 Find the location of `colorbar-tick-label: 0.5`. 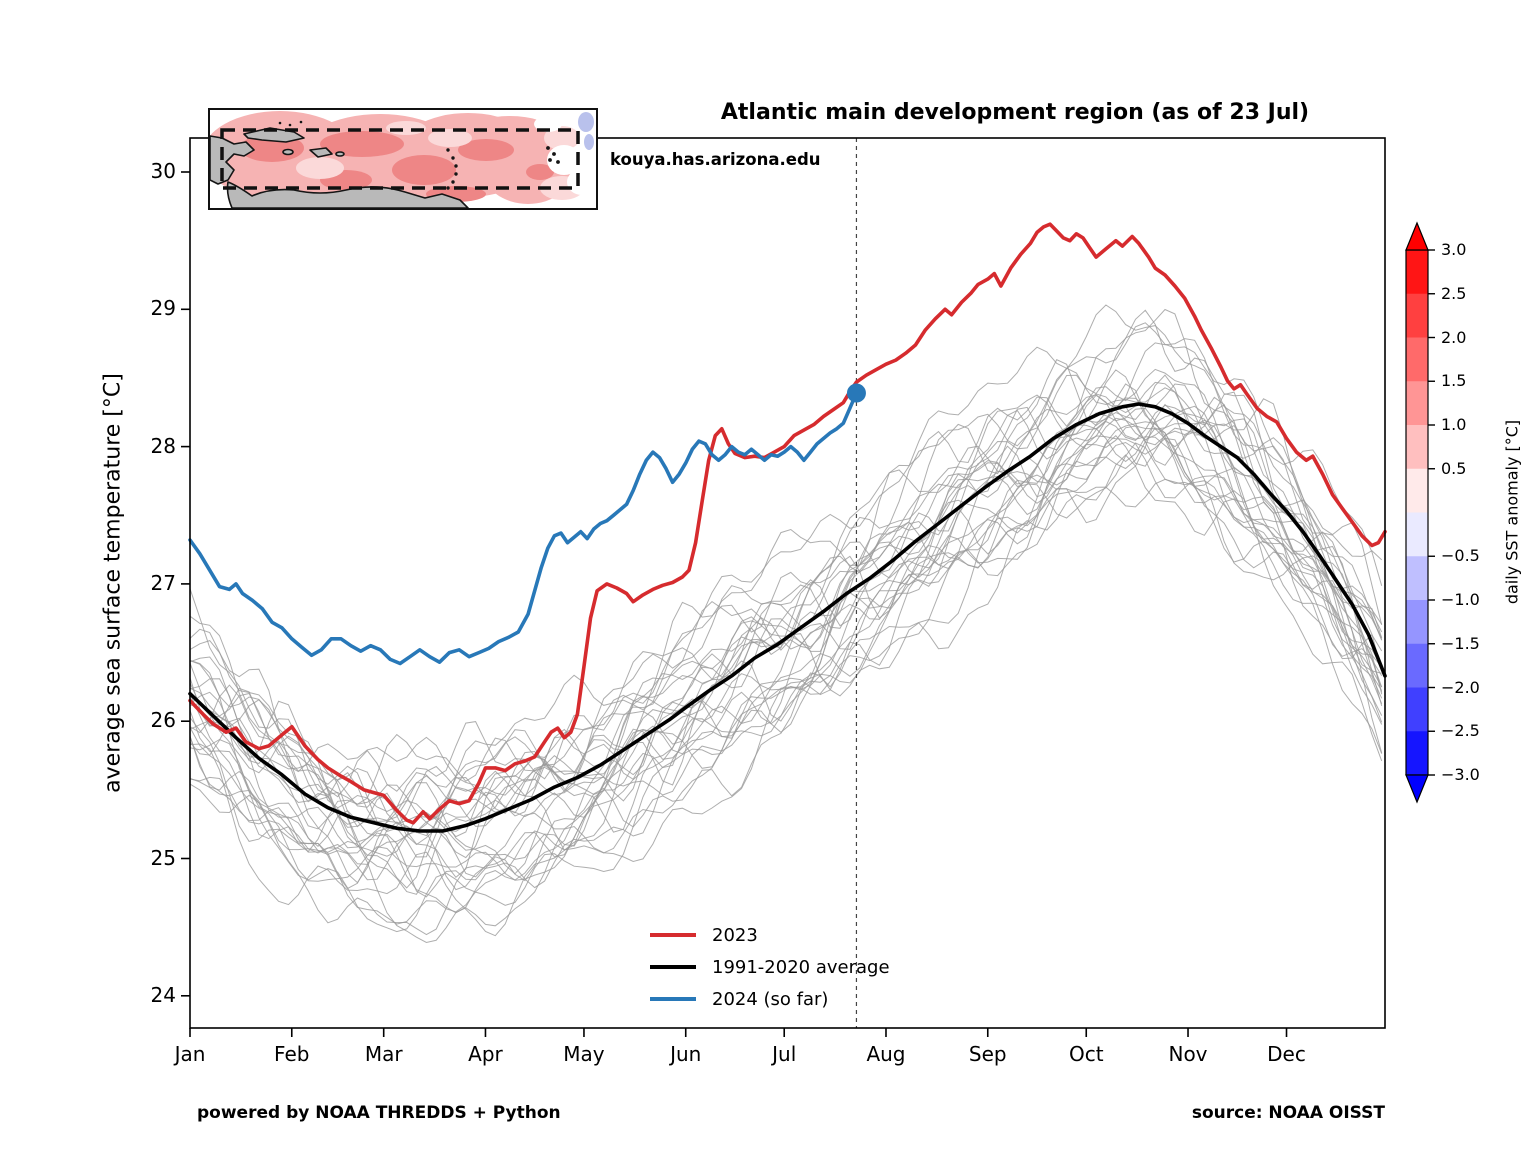

colorbar-tick-label: 0.5 is located at coordinates (1454, 468).